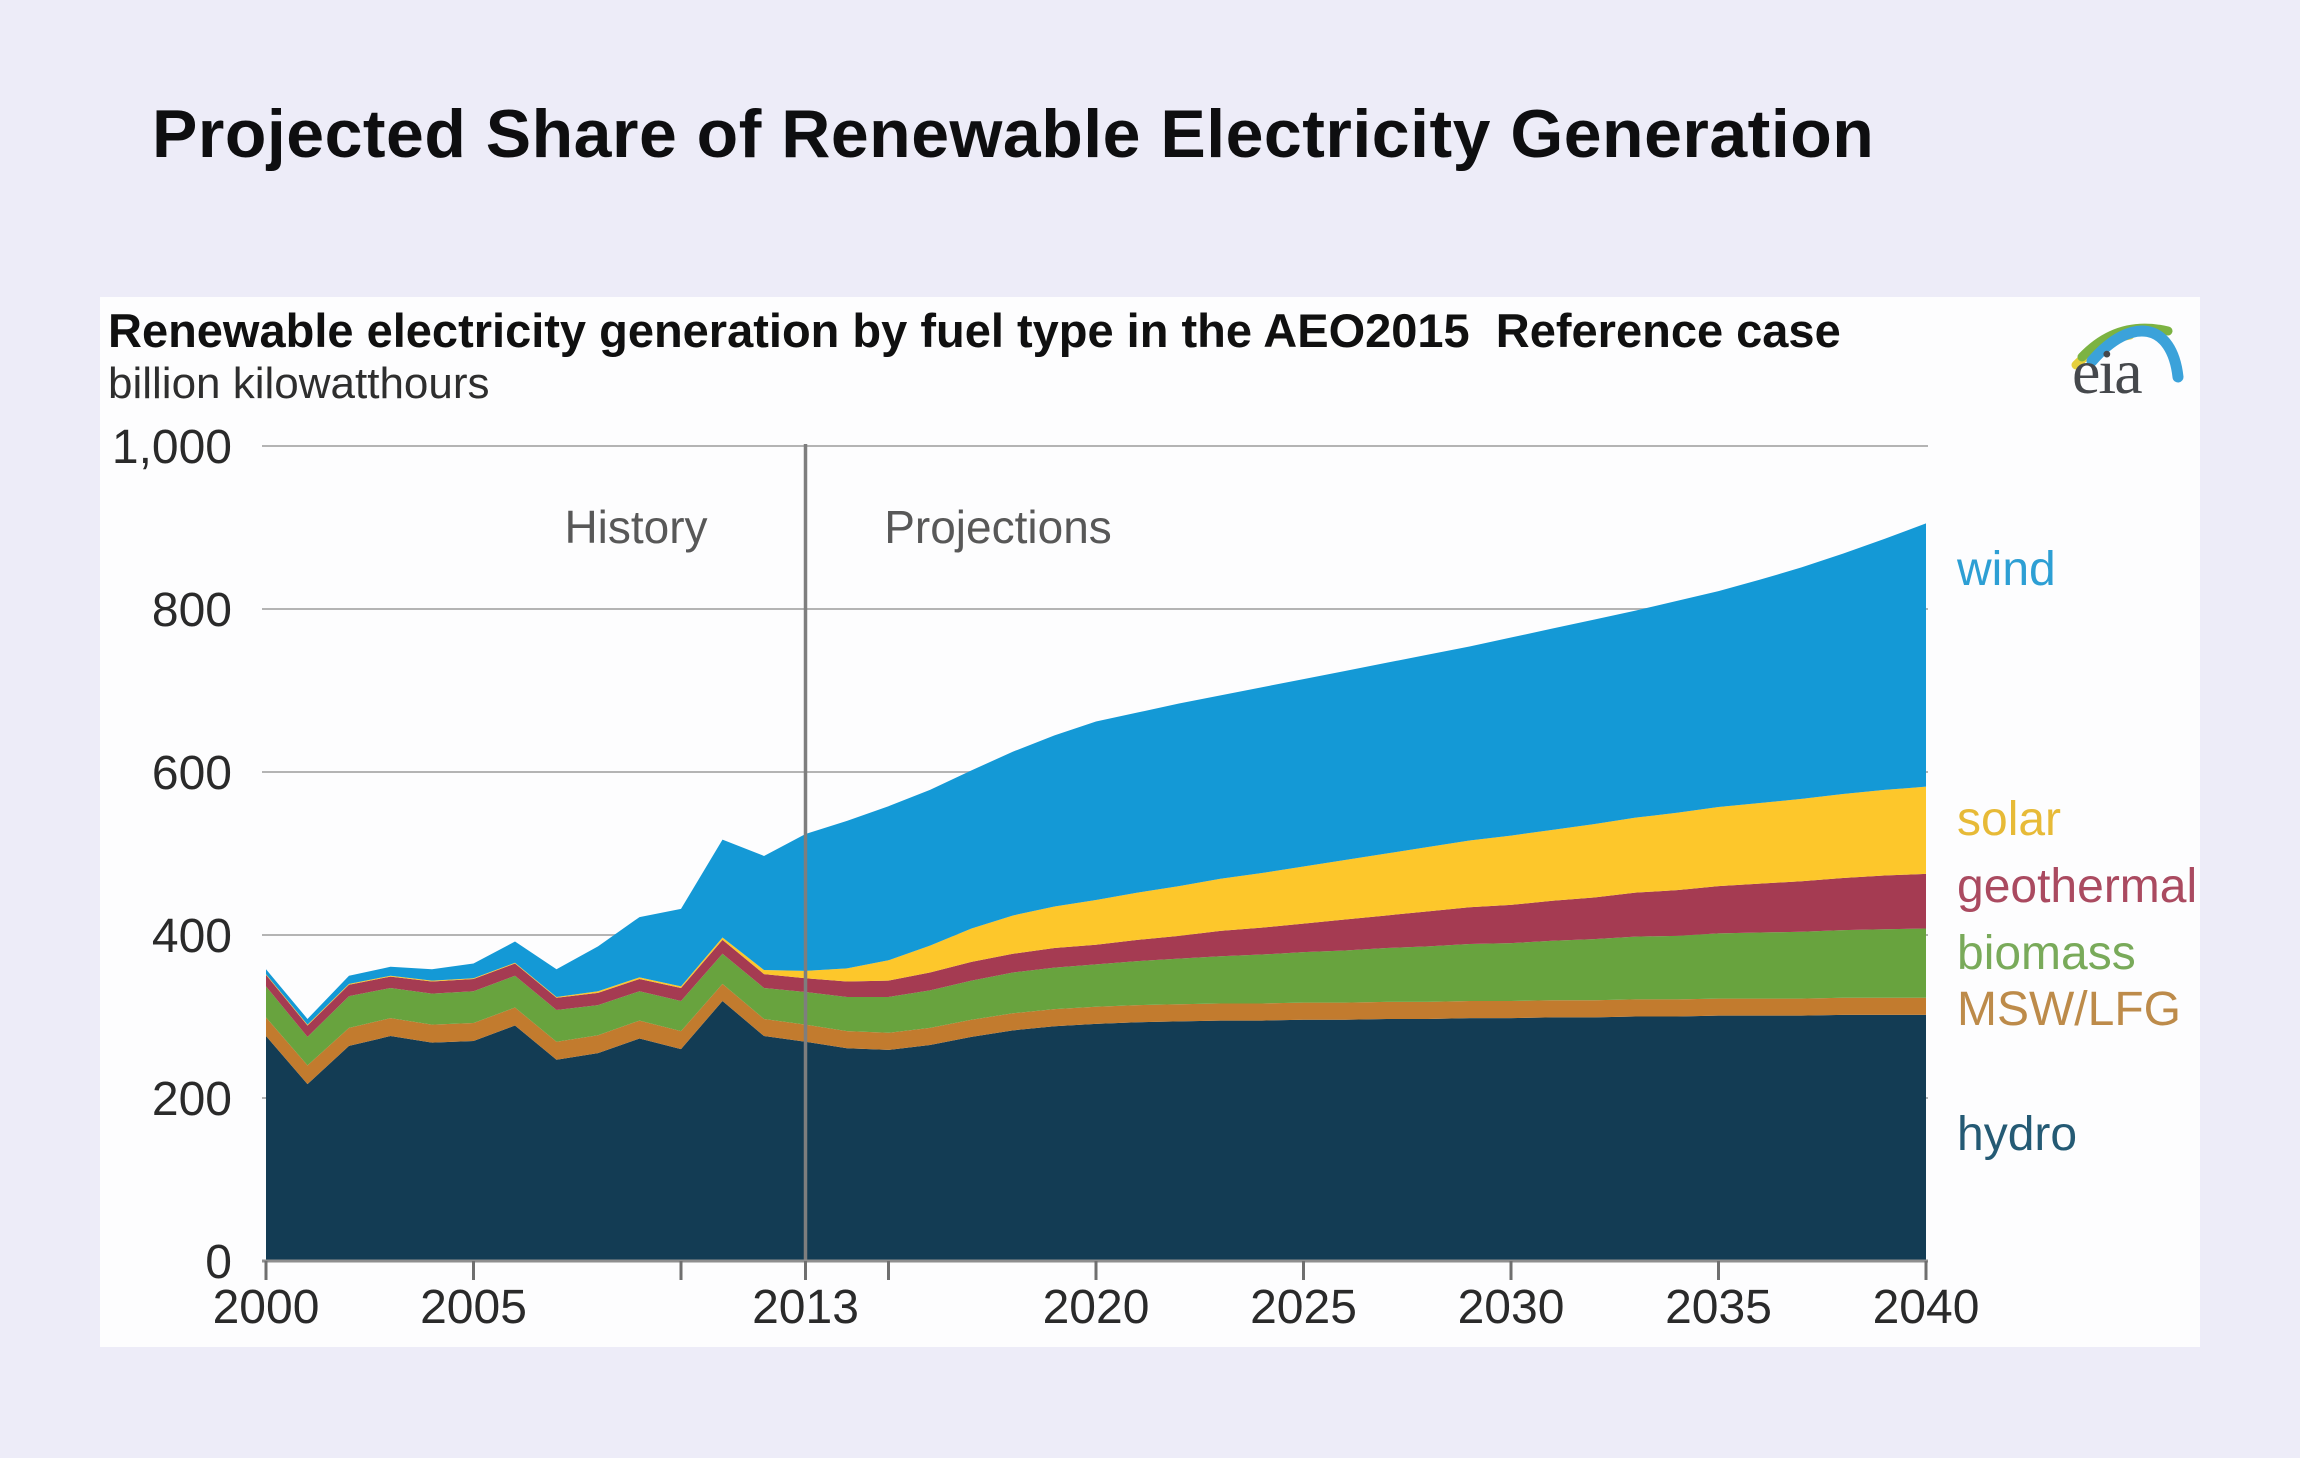 The image size is (2300, 1458). What do you see at coordinates (2046, 953) in the screenshot?
I see `legend-label-biomass: biomass` at bounding box center [2046, 953].